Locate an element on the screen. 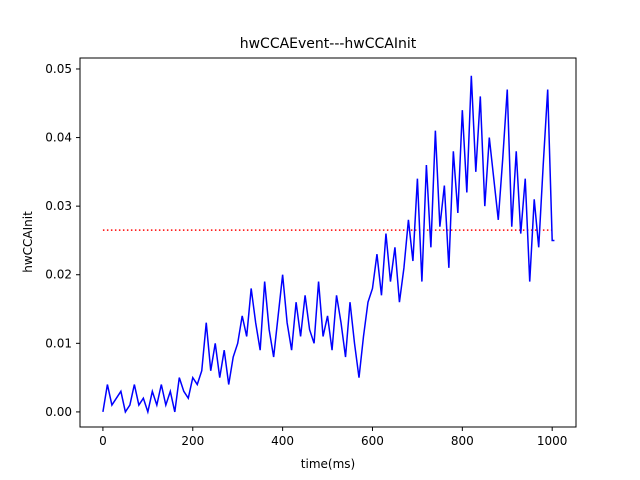 The image size is (640, 480). x-tick-label: 0 is located at coordinates (103, 441).